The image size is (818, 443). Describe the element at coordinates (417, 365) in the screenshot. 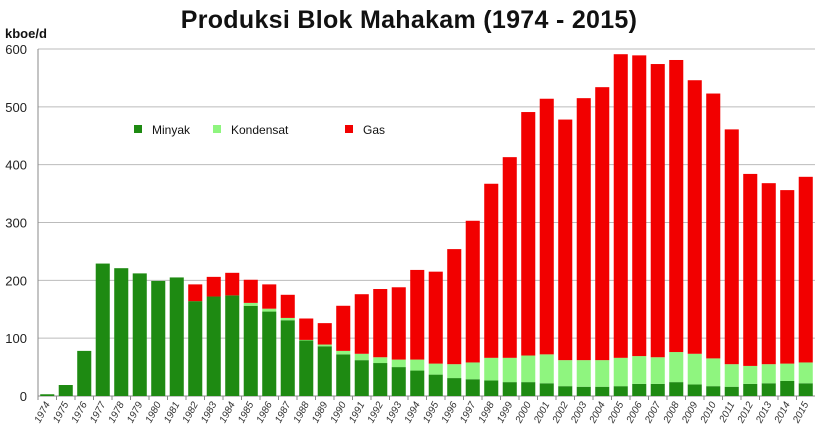

I see `bar-kondensat-1994` at that location.